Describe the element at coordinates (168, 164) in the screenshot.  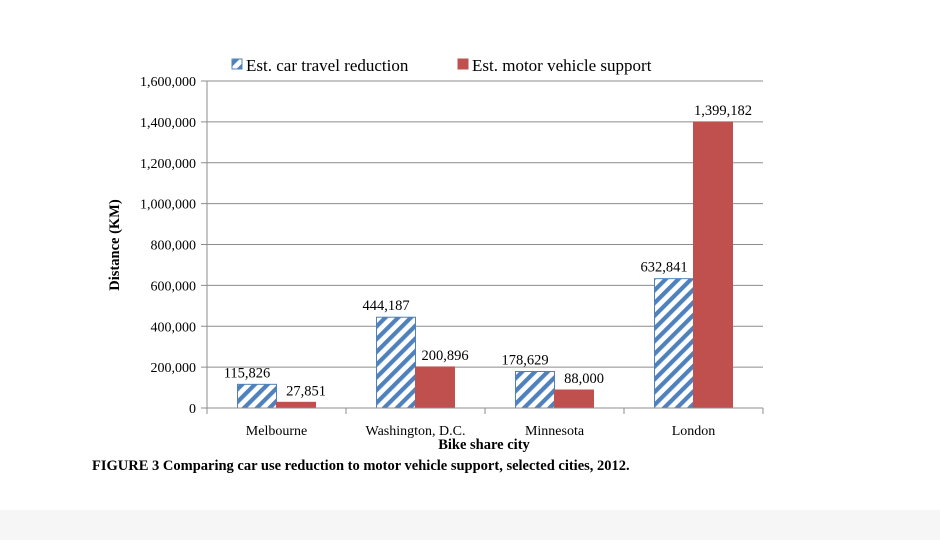
I see `y-tick-label: 1,200,000` at that location.